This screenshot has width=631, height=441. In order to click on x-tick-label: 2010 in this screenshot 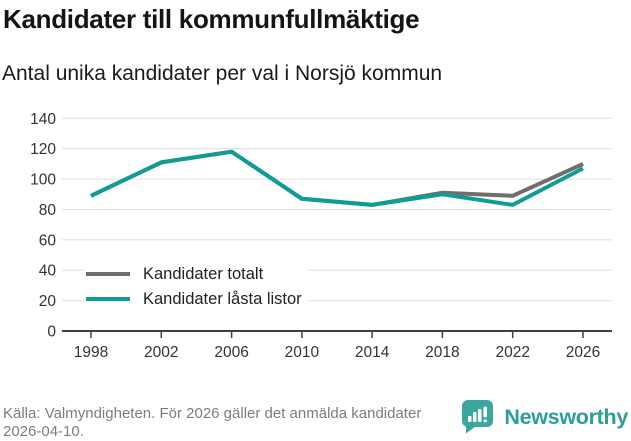, I will do `click(302, 352)`.